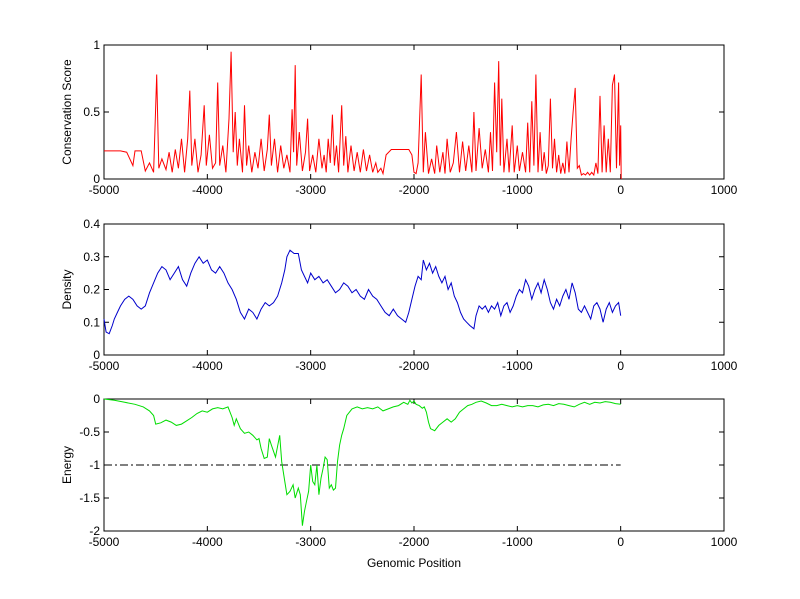 The image size is (800, 599). Describe the element at coordinates (67, 465) in the screenshot. I see `y-axis-label: Energy` at that location.